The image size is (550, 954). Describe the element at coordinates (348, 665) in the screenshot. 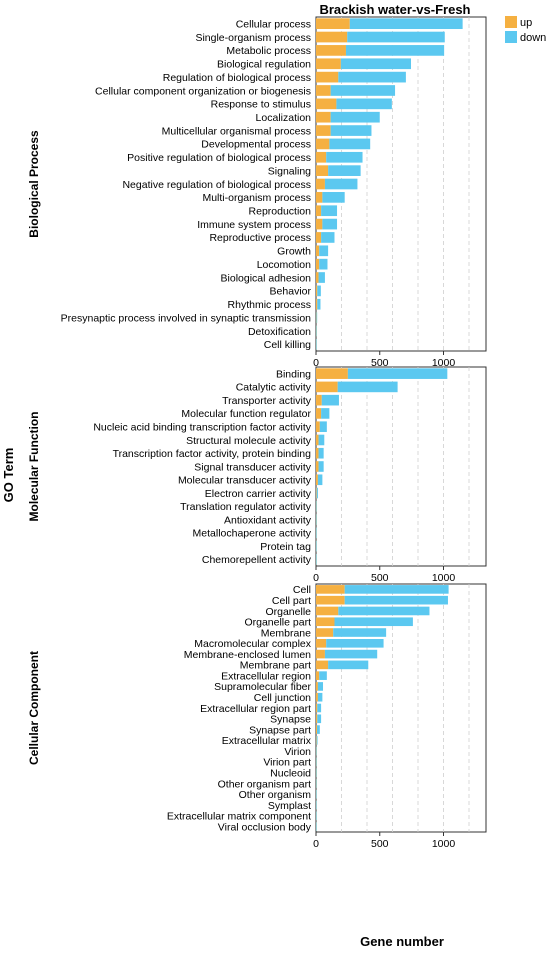

I see `bar-down-membrane-part` at that location.